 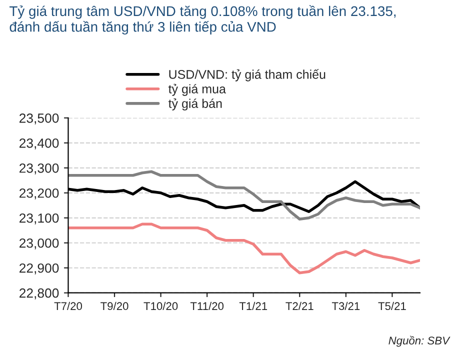 What do you see at coordinates (203, 20) in the screenshot?
I see `chart-title: Tỷ giá trung tâm USD/VND tăng 0.108% trong tuần lên 23.135, đánh dấu tuần tăng thứ 3 liên tiếp của VND` at bounding box center [203, 20].